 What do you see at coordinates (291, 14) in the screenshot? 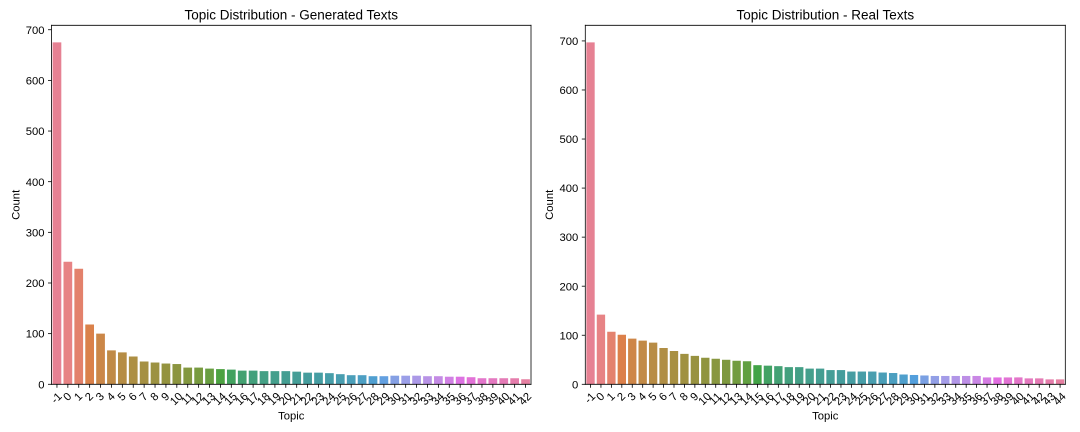
I see `svg-text:Topic Distribution - Generated: Topic Distribution - Generated Texts` at bounding box center [291, 14].